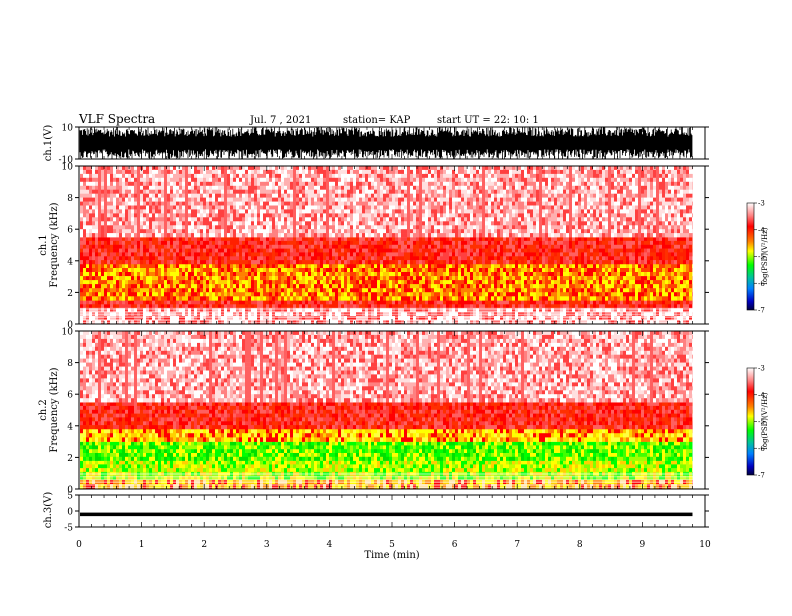 Image resolution: width=792 pixels, height=616 pixels. I want to click on x-axis: 0 1 2 3 4 5 6 7 8 9 10, so click(393, 545).